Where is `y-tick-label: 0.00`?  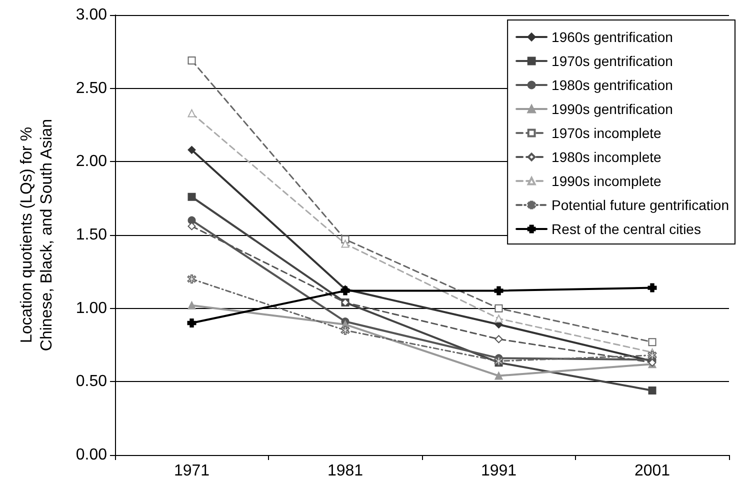 y-tick-label: 0.00 is located at coordinates (92, 455).